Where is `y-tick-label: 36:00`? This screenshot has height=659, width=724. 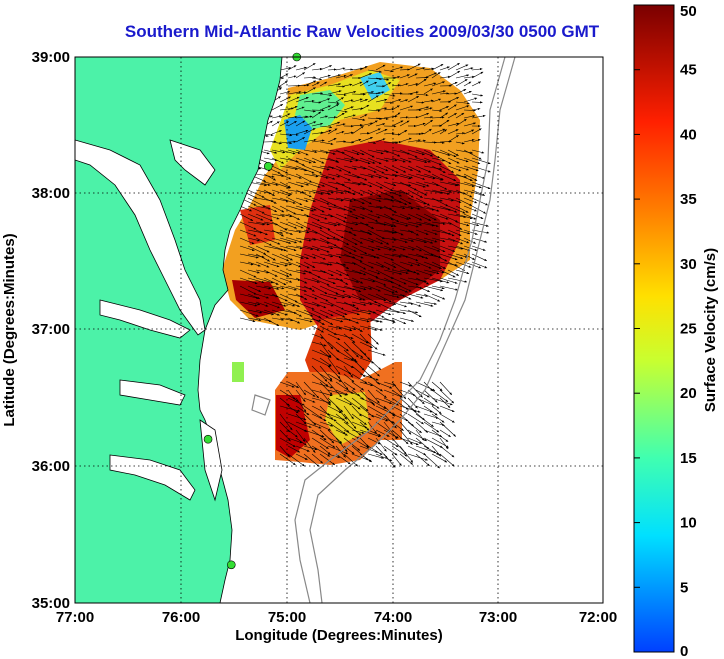 y-tick-label: 36:00 is located at coordinates (51, 466).